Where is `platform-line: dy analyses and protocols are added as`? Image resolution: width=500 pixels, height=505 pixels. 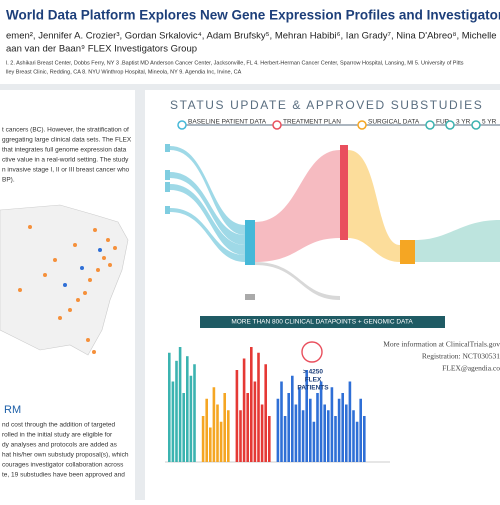 platform-line: dy analyses and protocols are added as is located at coordinates (60, 445).